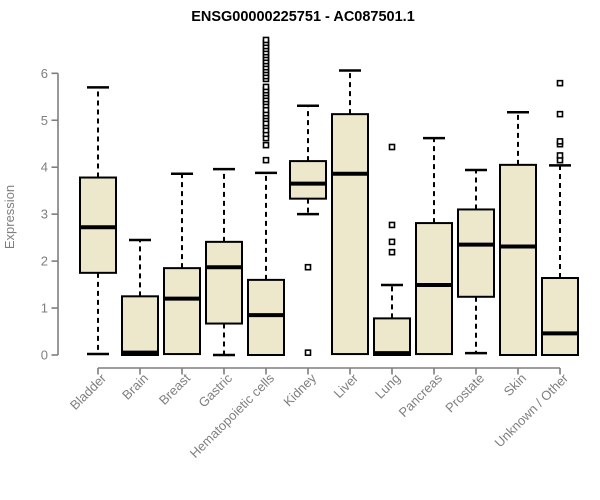 This screenshot has width=600, height=500. I want to click on y-tick-label: 1, so click(44, 308).